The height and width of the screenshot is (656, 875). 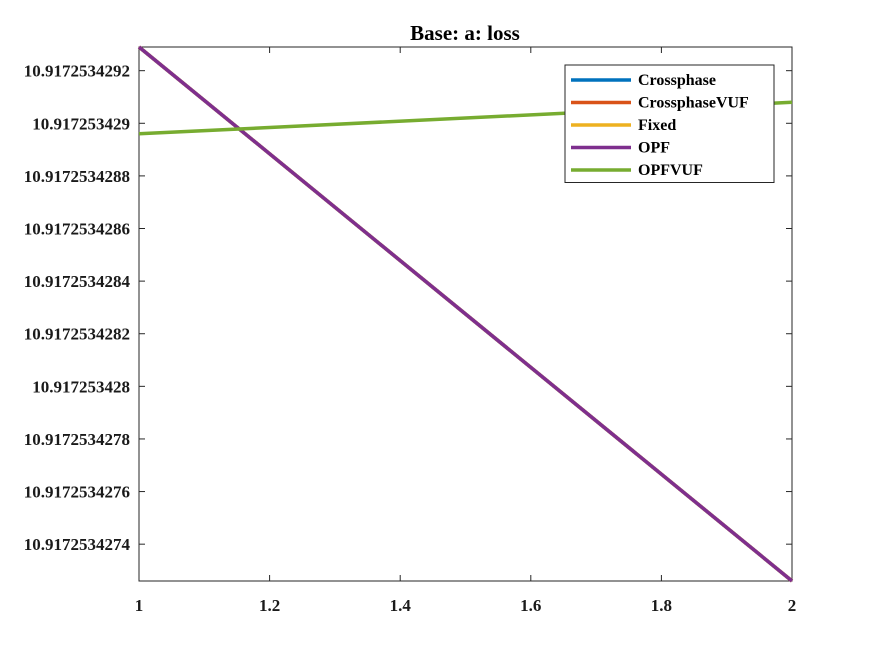 What do you see at coordinates (693, 103) in the screenshot?
I see `legend-label: CrossphaseVUF` at bounding box center [693, 103].